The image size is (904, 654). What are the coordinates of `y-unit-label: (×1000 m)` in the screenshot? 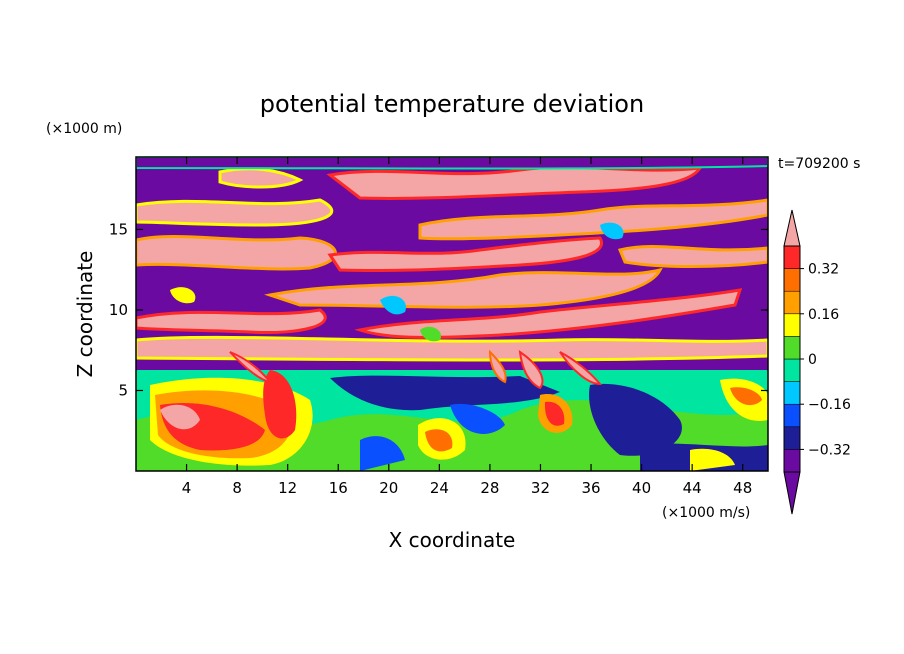 It's located at (84, 129).